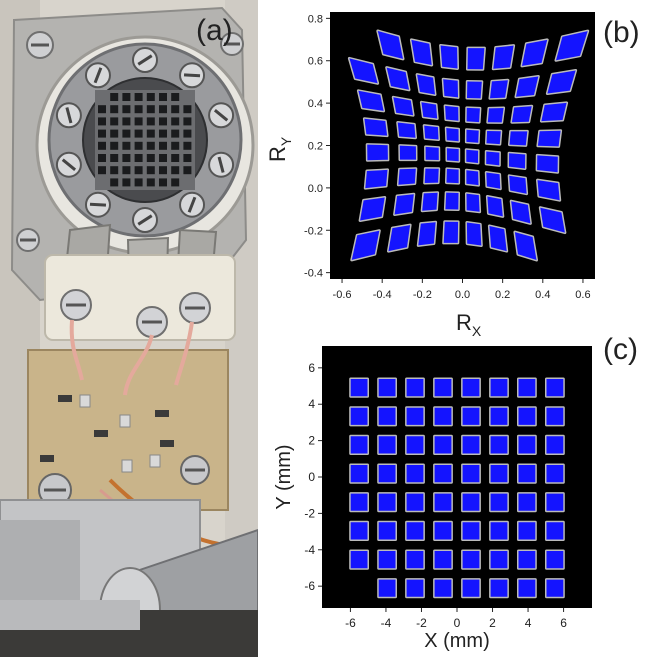  Describe the element at coordinates (502, 295) in the screenshot. I see `x-tick-label: 0.2` at that location.